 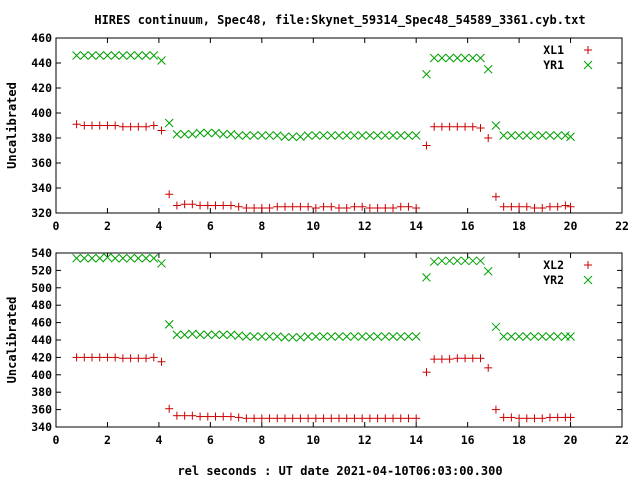 What do you see at coordinates (41, 63) in the screenshot?
I see `y-tick-label: 440` at bounding box center [41, 63].